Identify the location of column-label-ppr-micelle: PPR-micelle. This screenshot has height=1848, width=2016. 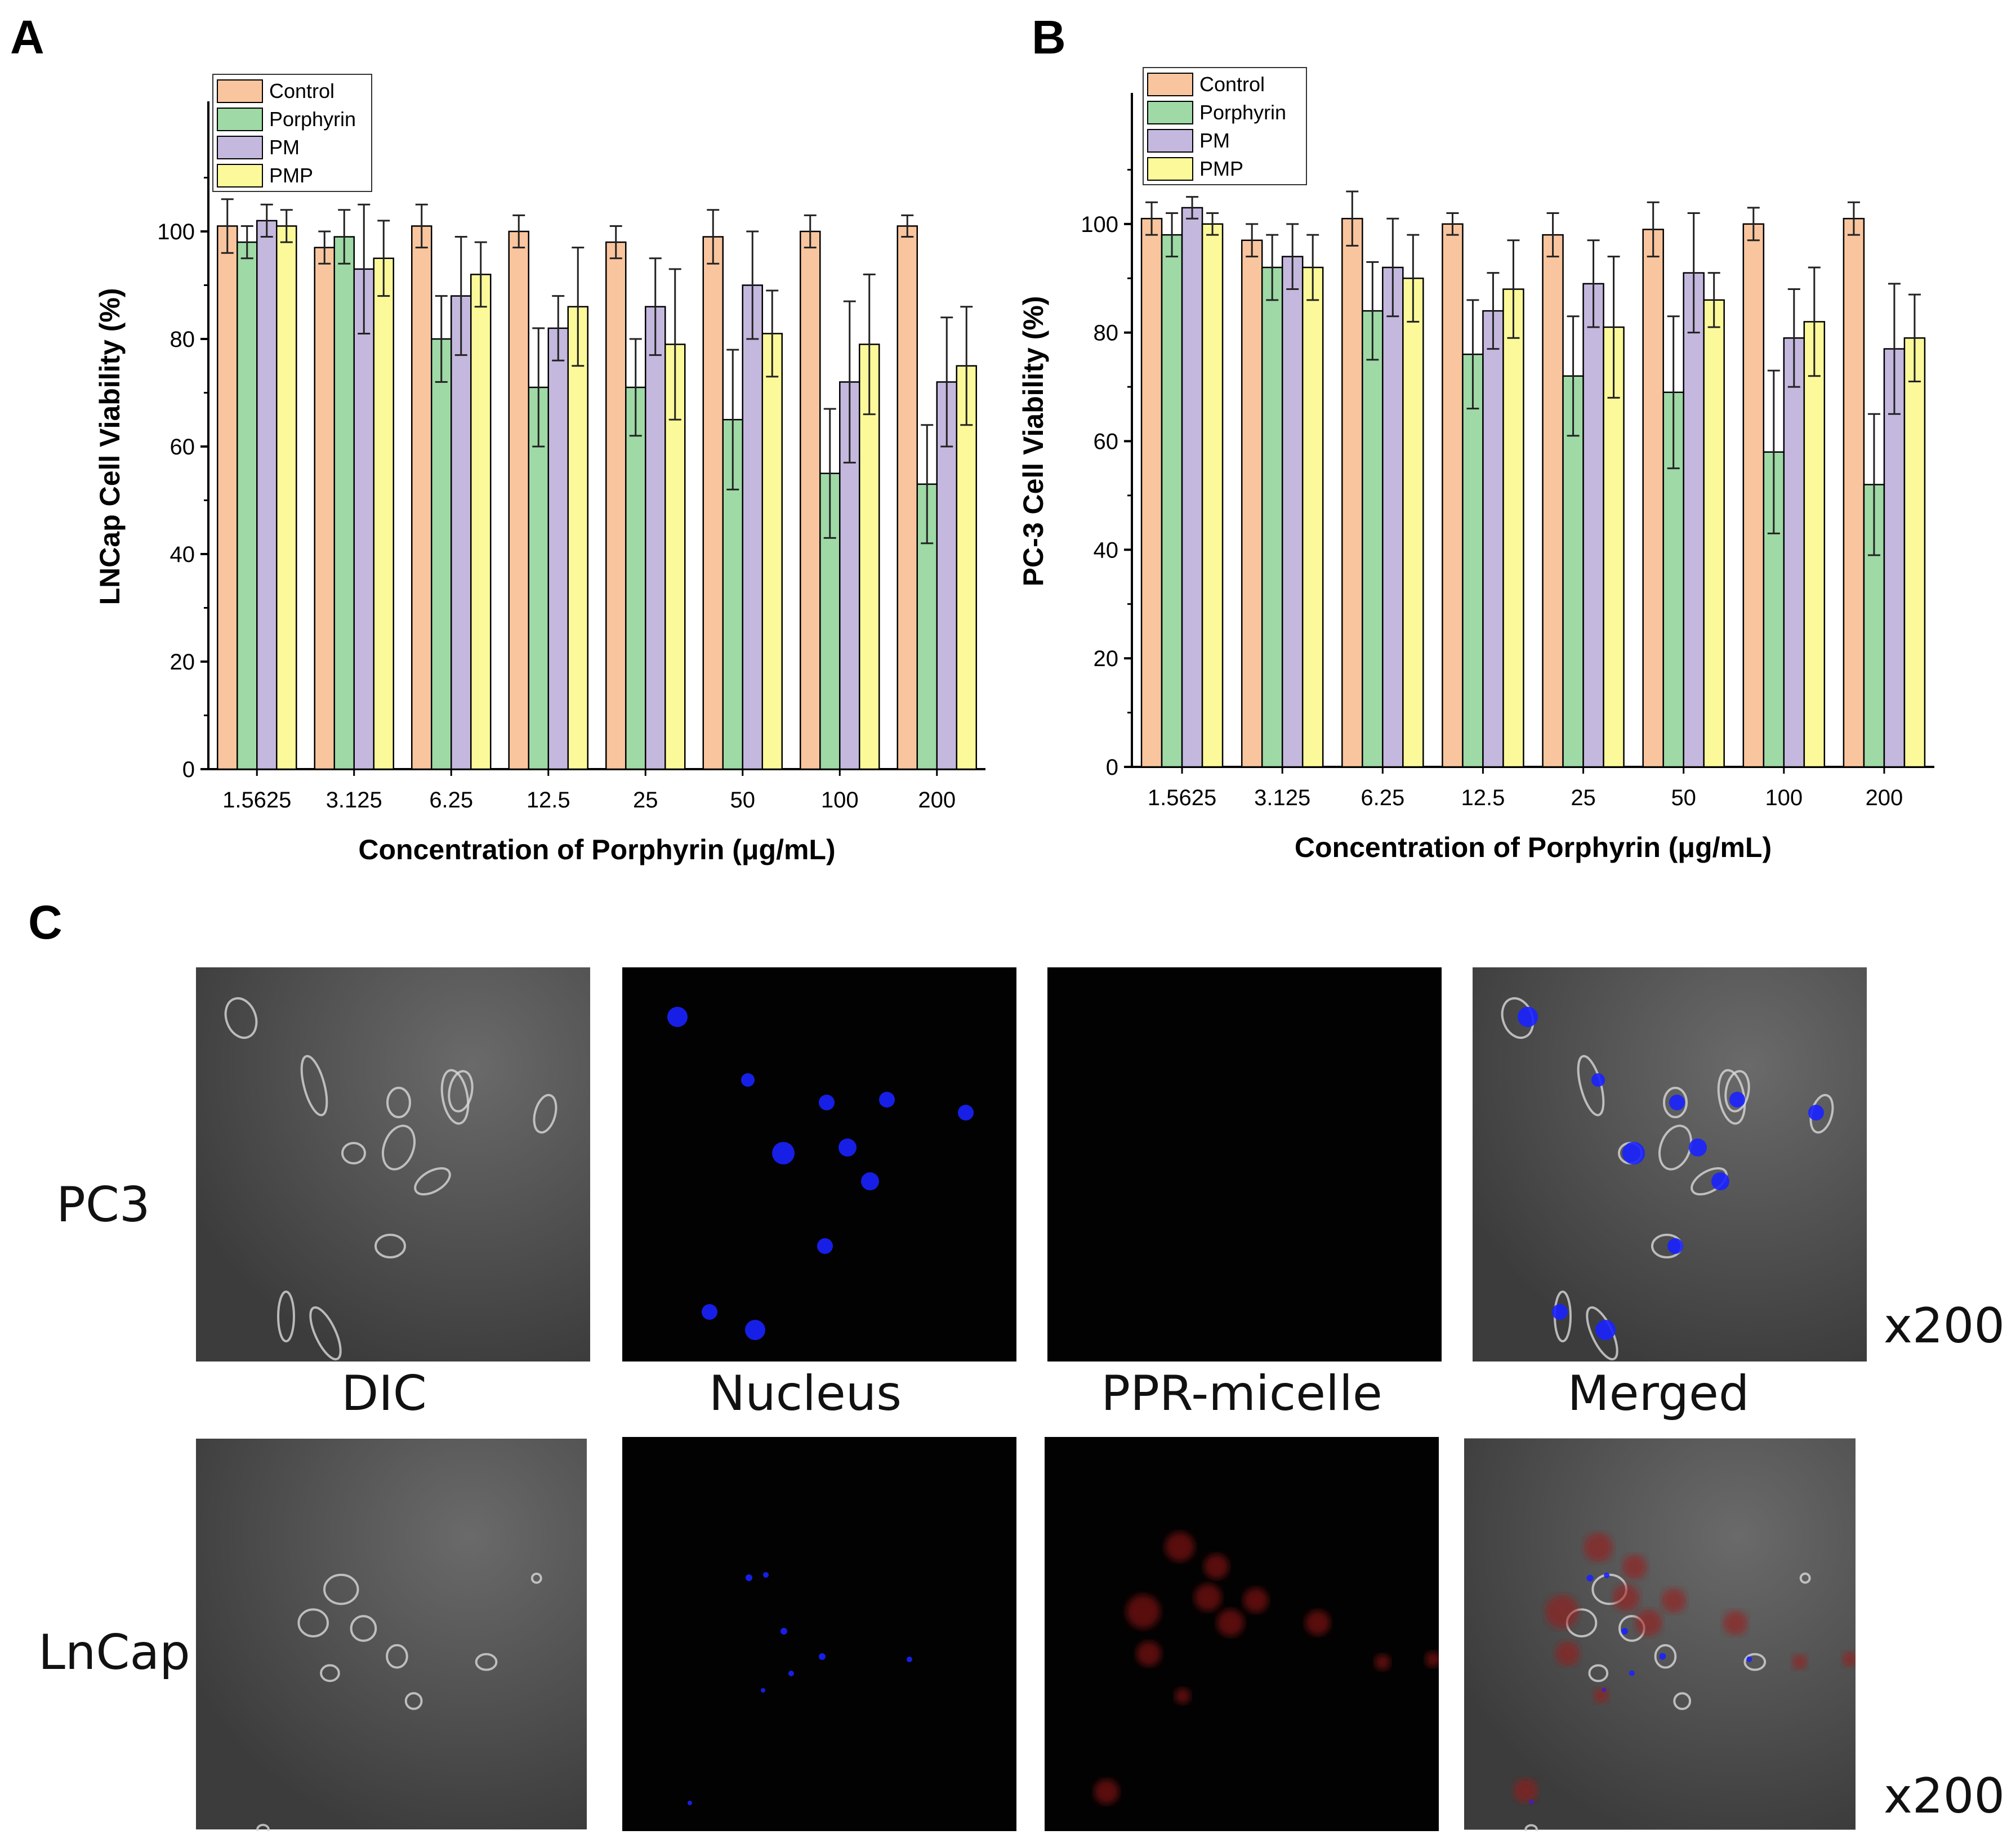
(1241, 1393).